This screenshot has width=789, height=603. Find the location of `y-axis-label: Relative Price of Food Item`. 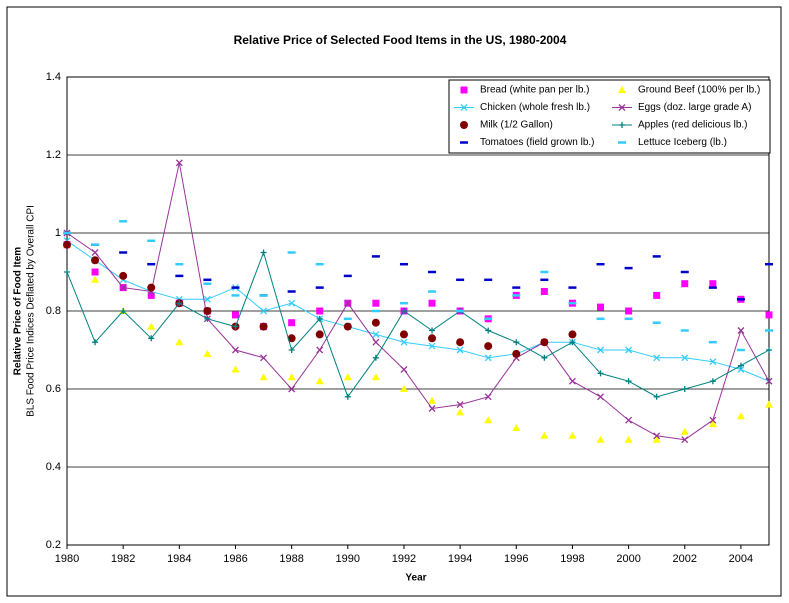

y-axis-label: Relative Price of Food Item is located at coordinates (18, 311).